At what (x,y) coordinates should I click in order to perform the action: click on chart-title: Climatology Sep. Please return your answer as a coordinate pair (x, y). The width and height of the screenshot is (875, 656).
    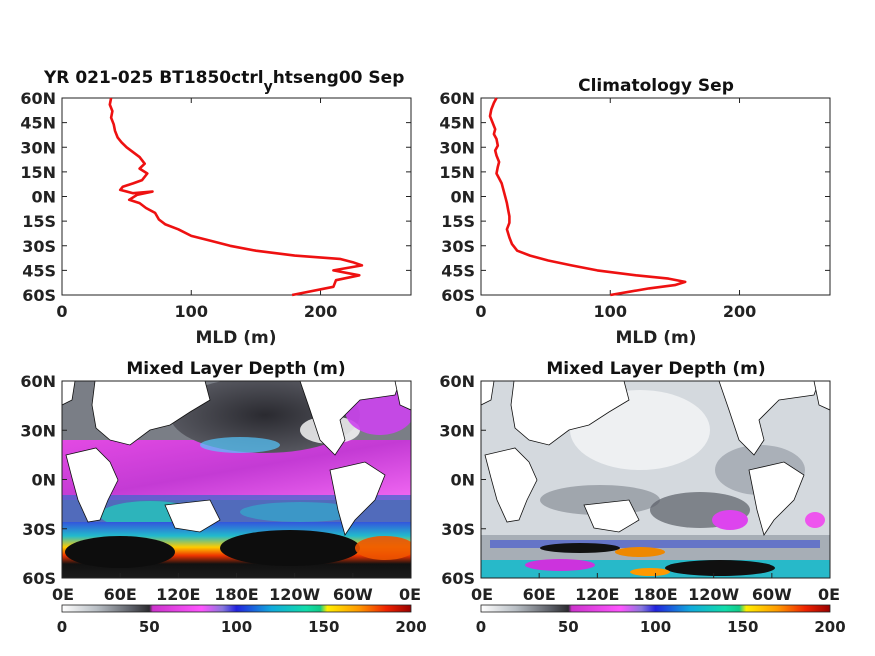
    Looking at the image, I should click on (656, 86).